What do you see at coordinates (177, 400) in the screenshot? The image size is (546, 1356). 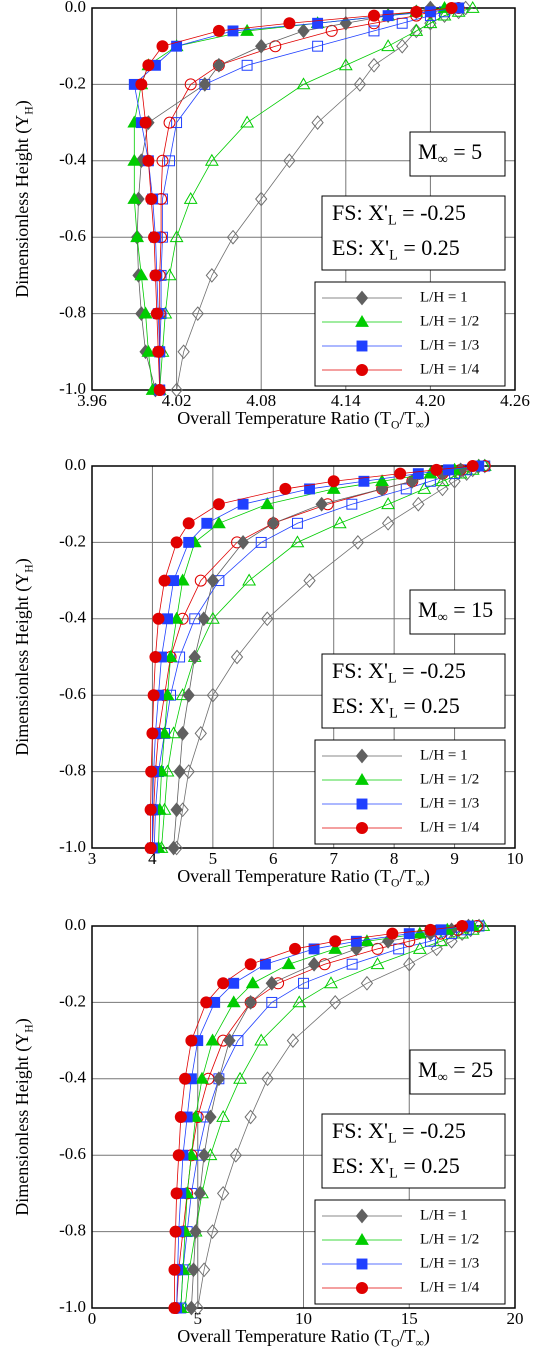 I see `x-tick-label: 4.02` at bounding box center [177, 400].